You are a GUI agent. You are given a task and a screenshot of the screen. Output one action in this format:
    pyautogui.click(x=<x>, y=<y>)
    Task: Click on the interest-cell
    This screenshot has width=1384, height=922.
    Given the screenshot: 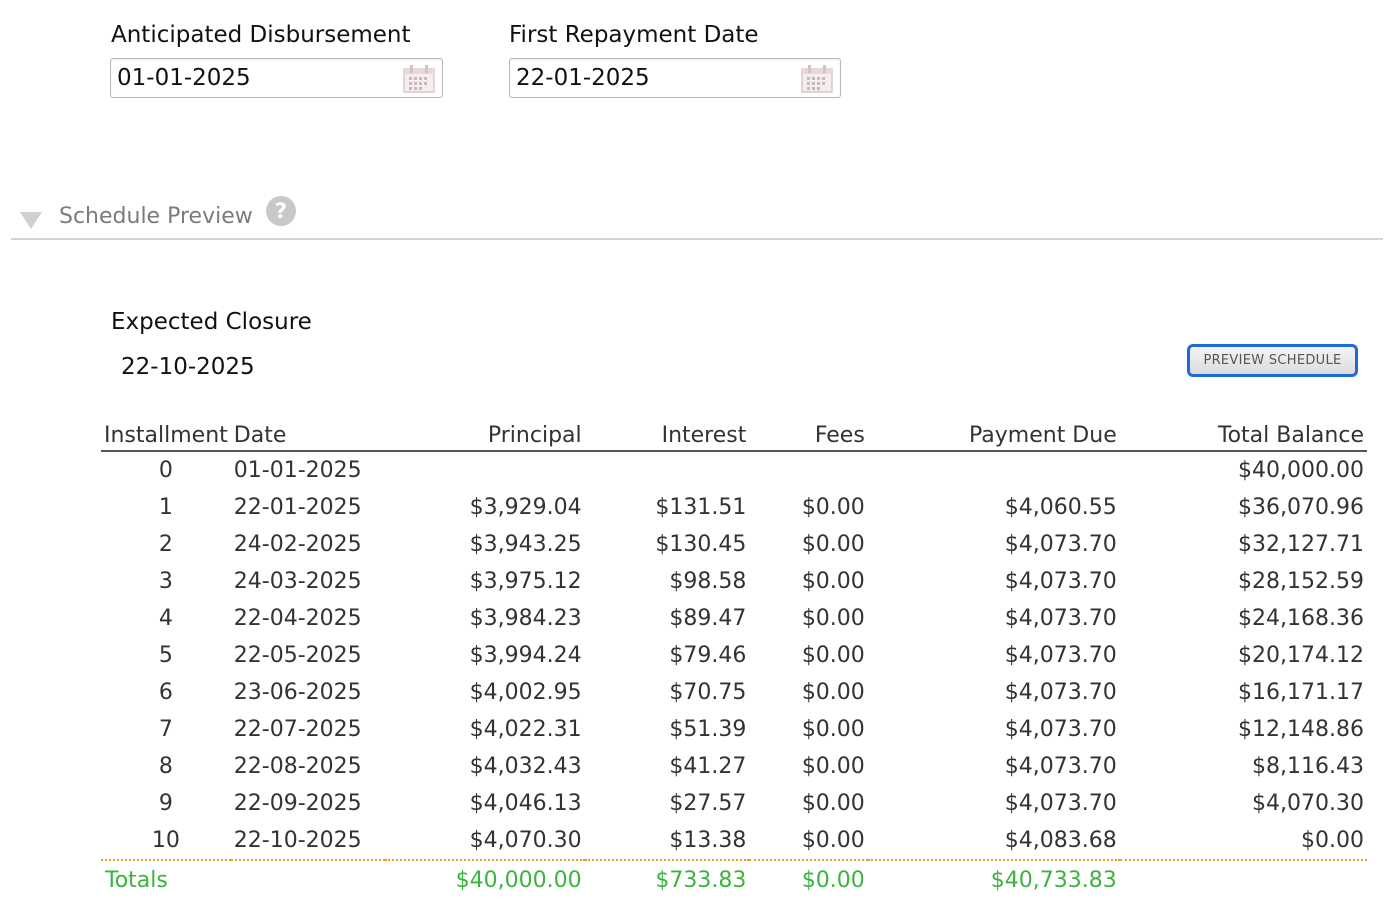 What is the action you would take?
    pyautogui.click(x=667, y=470)
    